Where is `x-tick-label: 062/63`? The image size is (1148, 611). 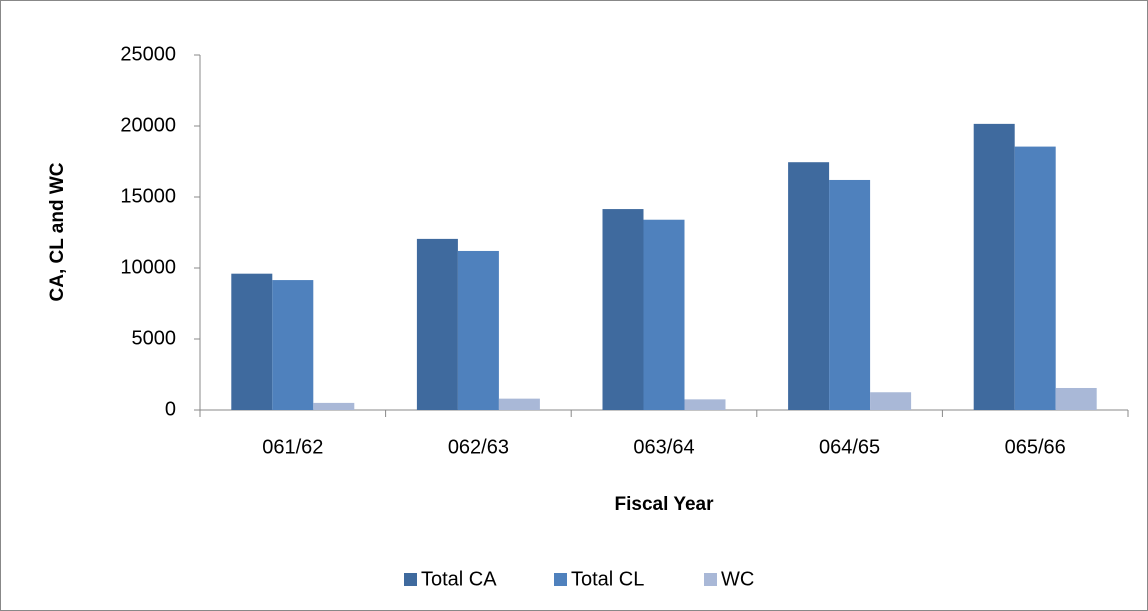 x-tick-label: 062/63 is located at coordinates (478, 447).